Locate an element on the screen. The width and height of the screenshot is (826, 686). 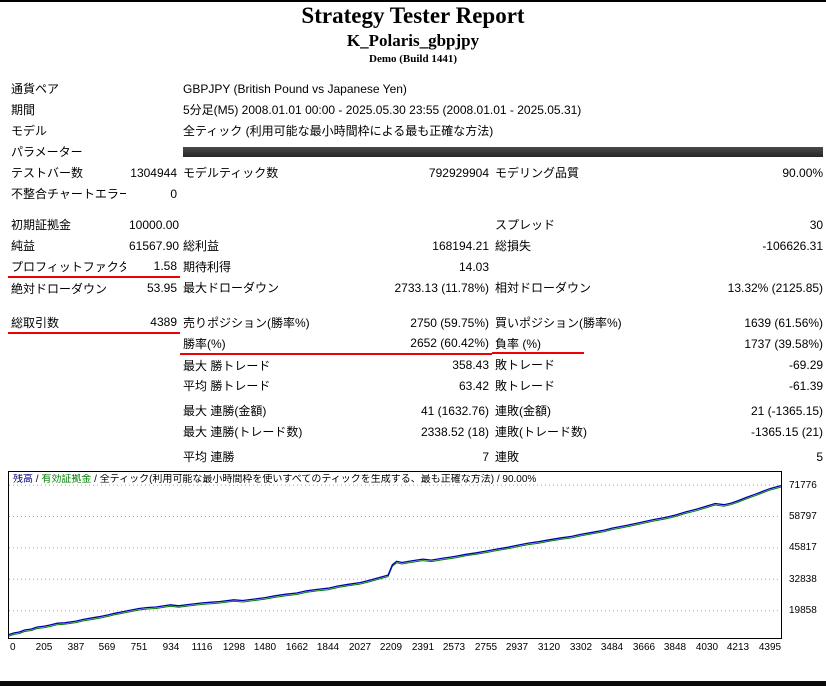
report-cell: 14.03 is located at coordinates (473, 266).